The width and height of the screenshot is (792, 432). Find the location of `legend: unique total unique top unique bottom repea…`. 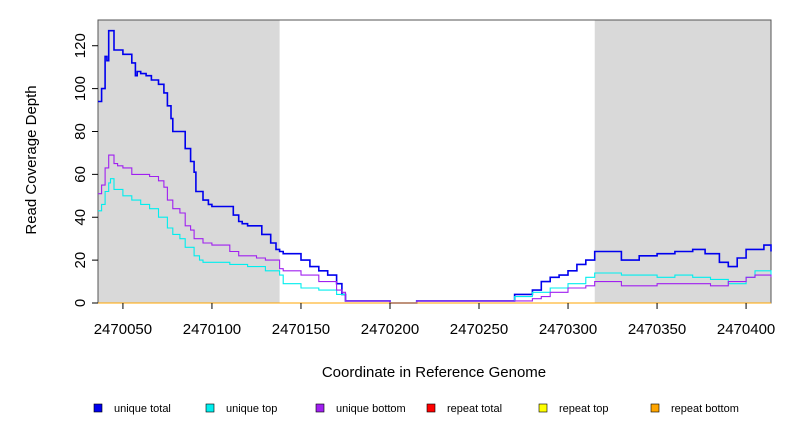

legend: unique total unique top unique bottom repea… is located at coordinates (416, 409).